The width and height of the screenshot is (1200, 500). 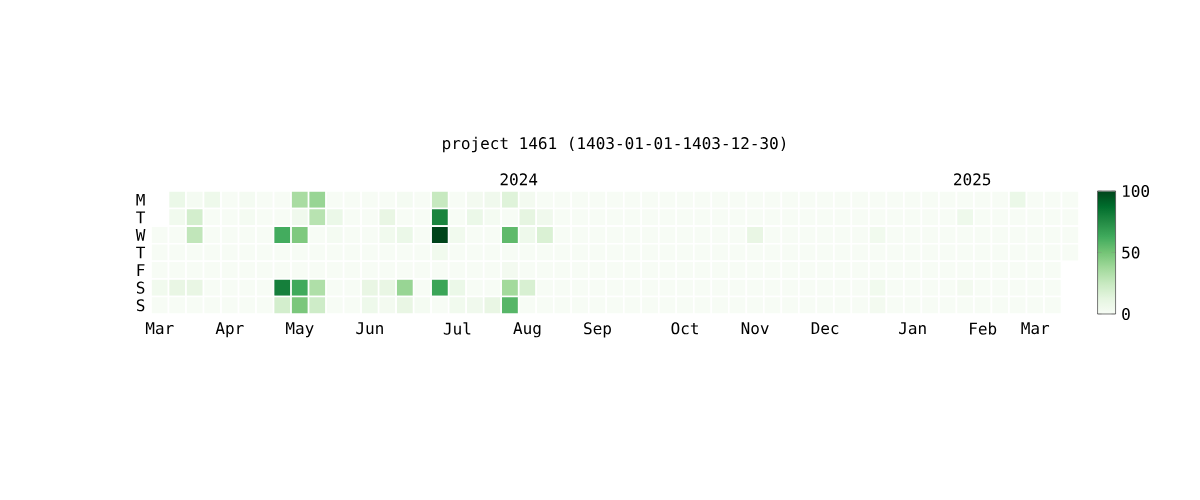 What do you see at coordinates (1136, 191) in the screenshot?
I see `color-bar-label: 100` at bounding box center [1136, 191].